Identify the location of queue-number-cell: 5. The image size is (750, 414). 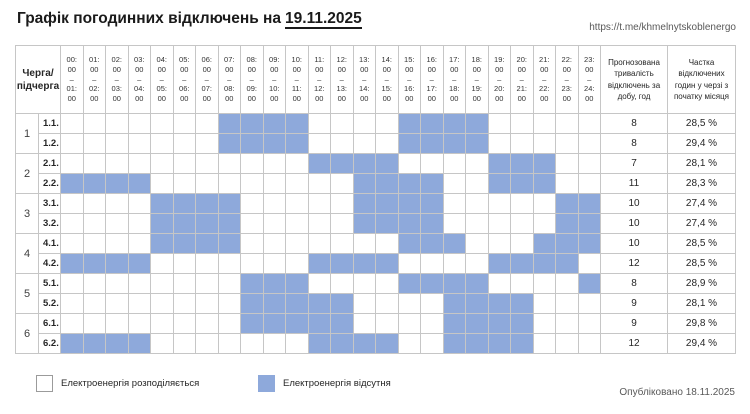
(27, 293).